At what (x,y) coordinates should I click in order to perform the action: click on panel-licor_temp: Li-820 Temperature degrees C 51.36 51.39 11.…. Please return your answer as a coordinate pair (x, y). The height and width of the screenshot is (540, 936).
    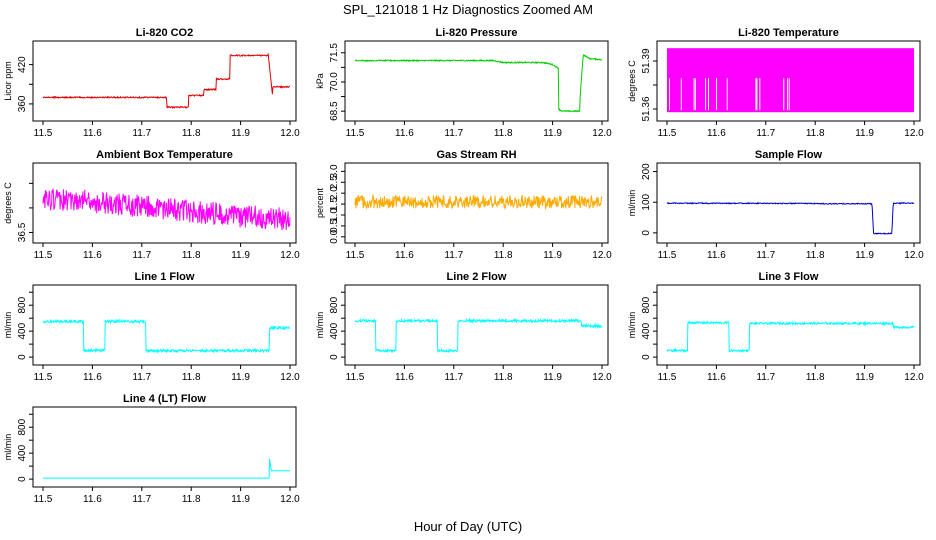
    Looking at the image, I should click on (775, 83).